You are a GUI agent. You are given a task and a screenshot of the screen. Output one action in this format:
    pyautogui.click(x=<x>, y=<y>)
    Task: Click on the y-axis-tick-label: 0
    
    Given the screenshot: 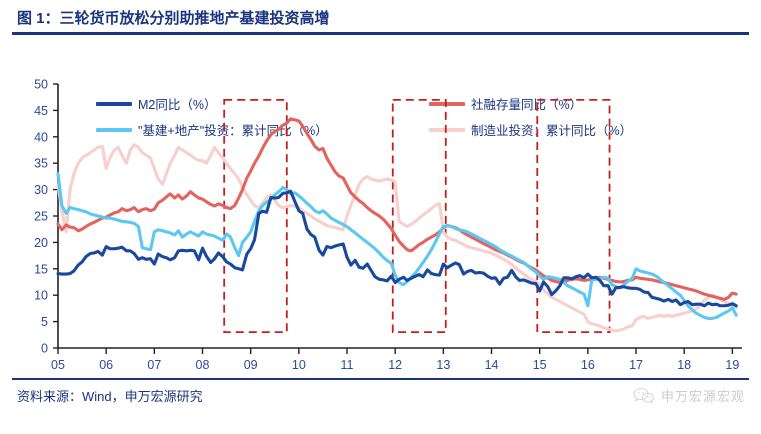 What is the action you would take?
    pyautogui.click(x=44, y=349)
    